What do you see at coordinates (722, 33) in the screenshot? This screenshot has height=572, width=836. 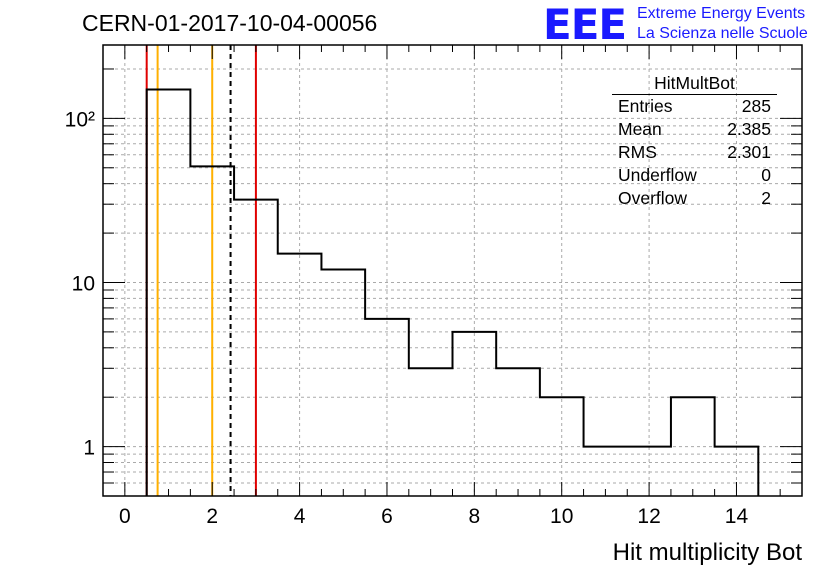 I see `logo-line-2: La Scienza nelle Scuole` at bounding box center [722, 33].